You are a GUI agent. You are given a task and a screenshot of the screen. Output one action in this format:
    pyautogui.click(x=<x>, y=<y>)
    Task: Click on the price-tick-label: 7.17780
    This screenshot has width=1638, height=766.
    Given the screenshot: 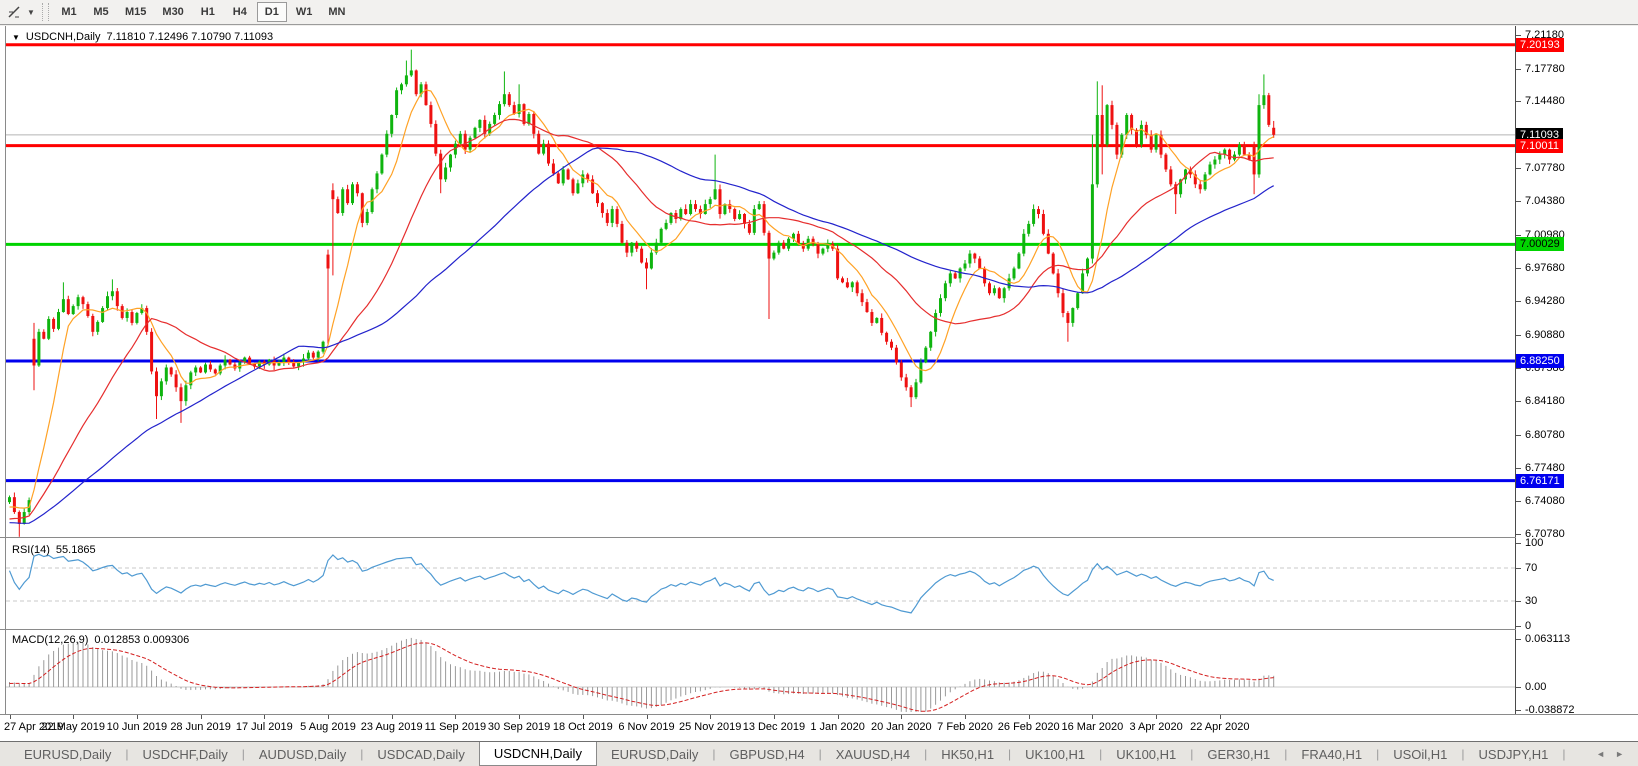 What is the action you would take?
    pyautogui.click(x=1545, y=68)
    